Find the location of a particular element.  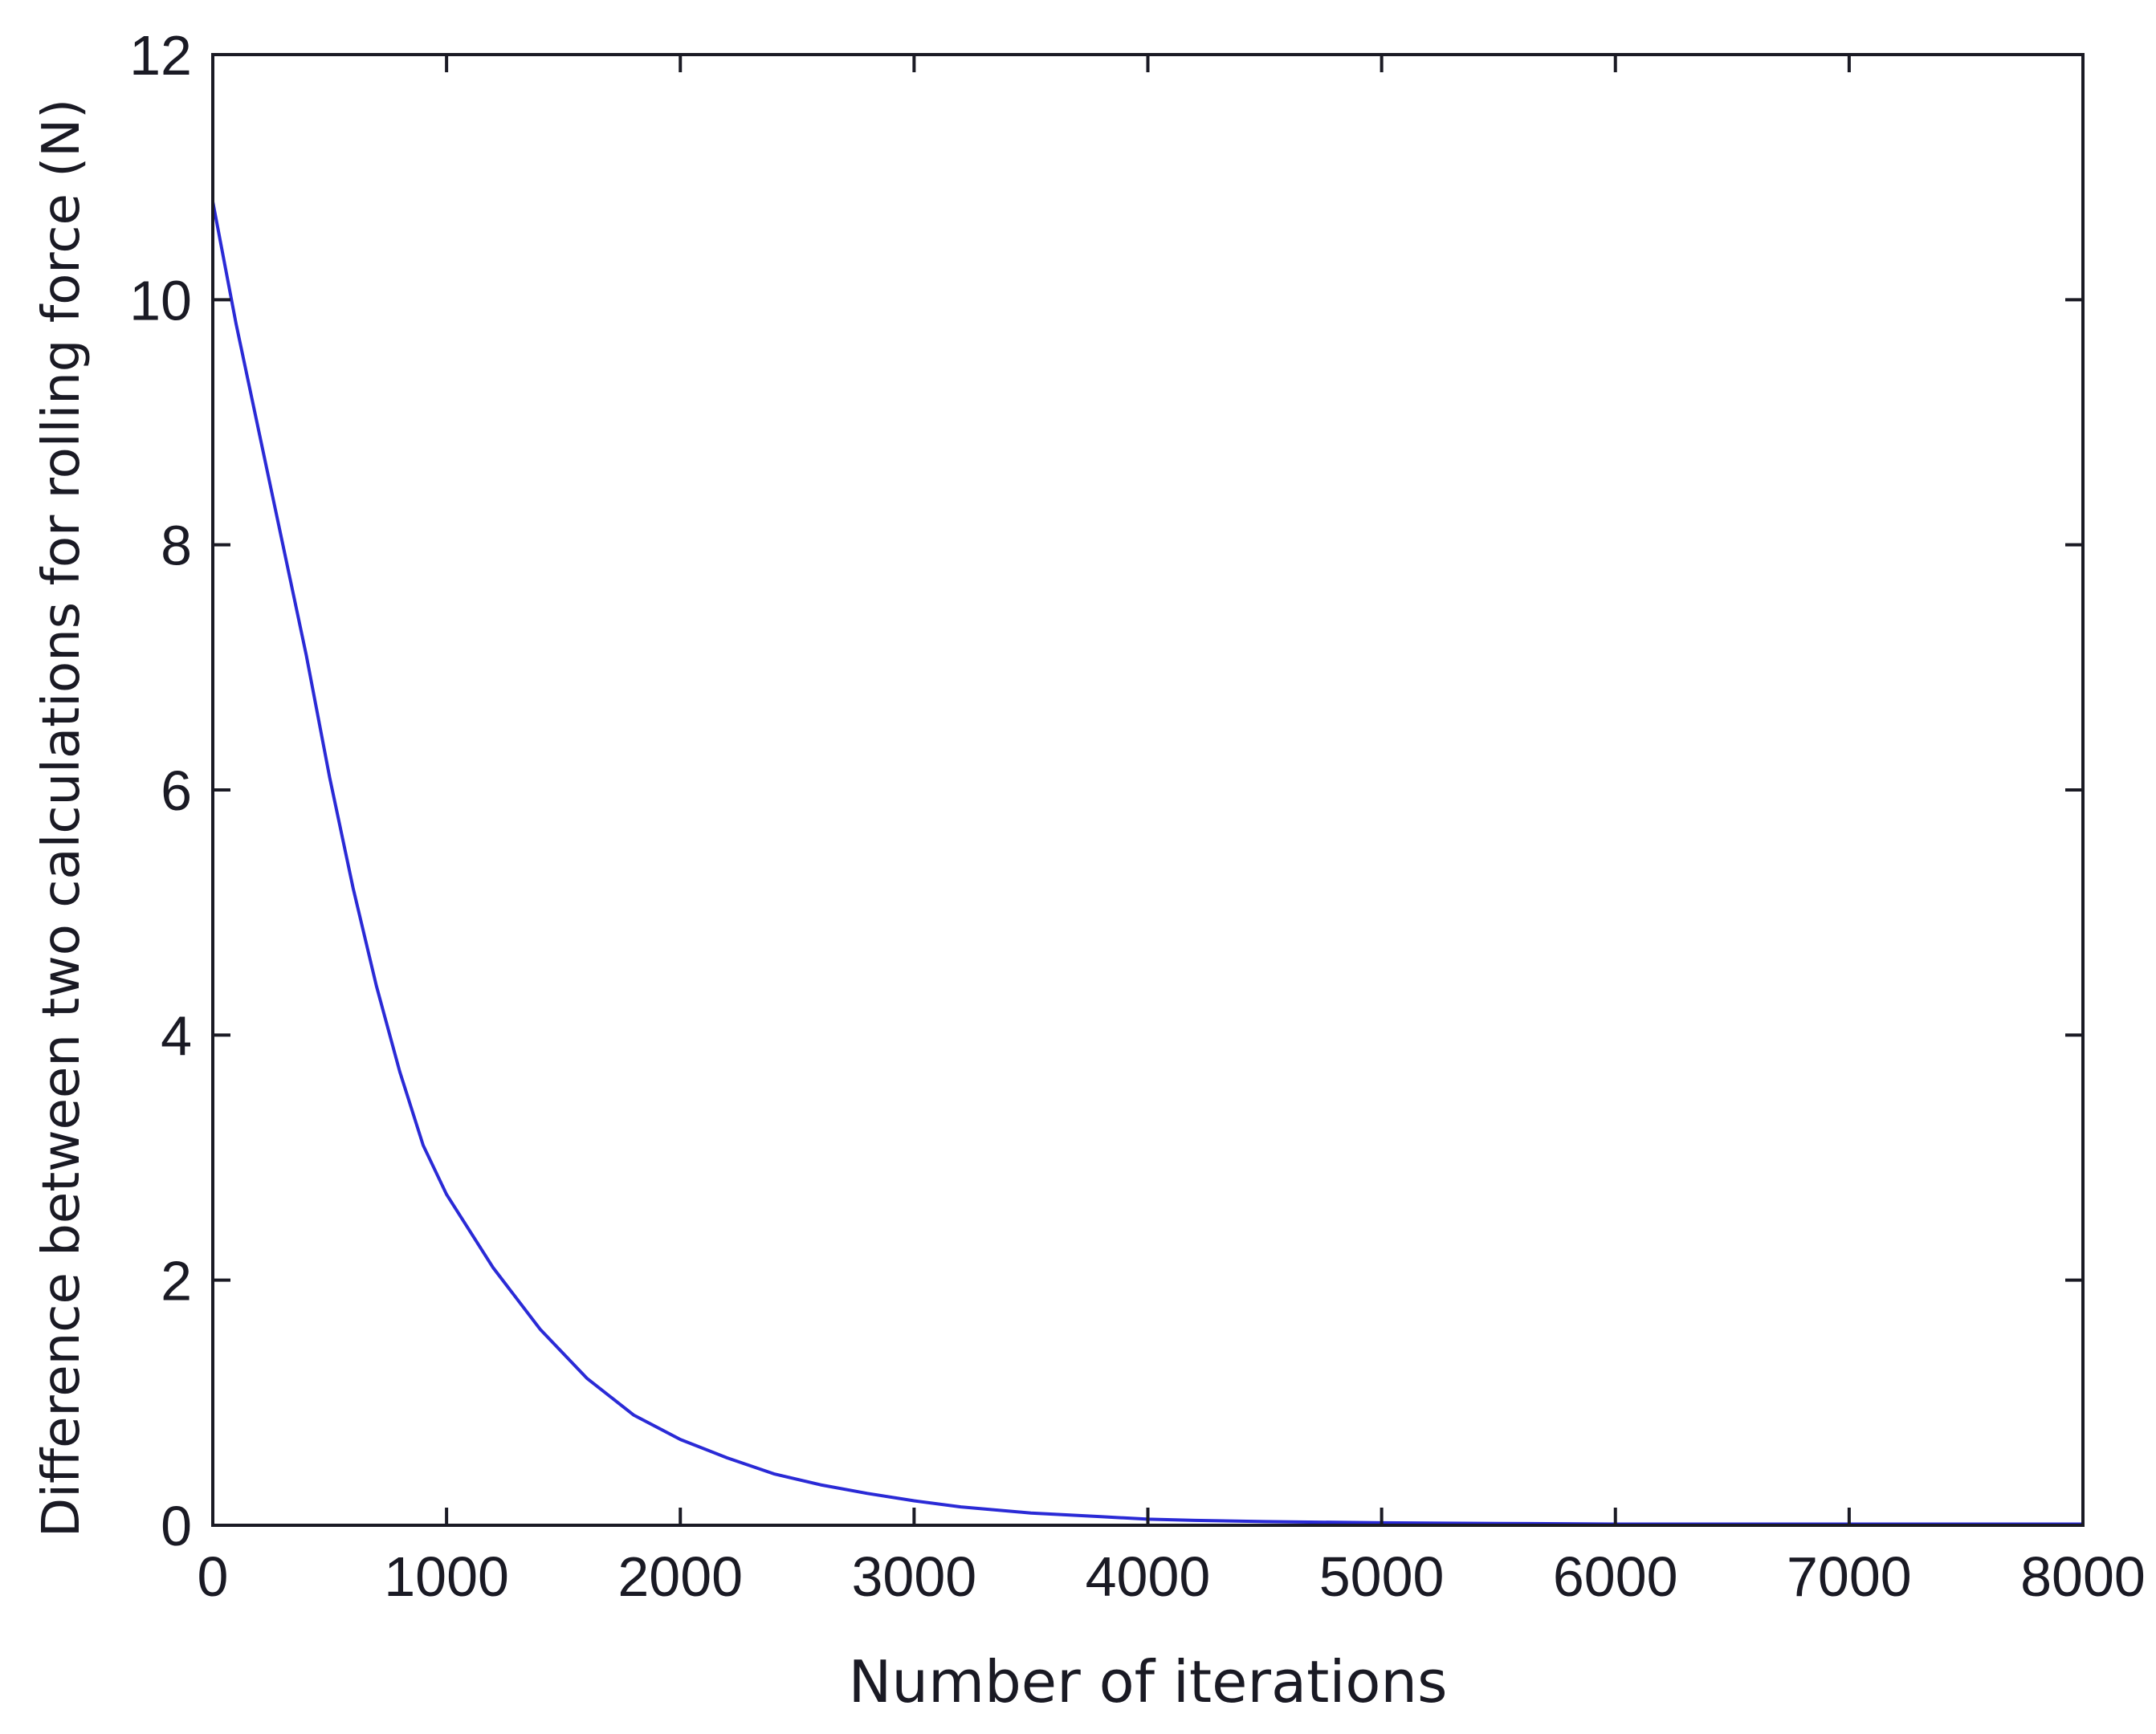

y-tick-label: 6 is located at coordinates (176, 791).